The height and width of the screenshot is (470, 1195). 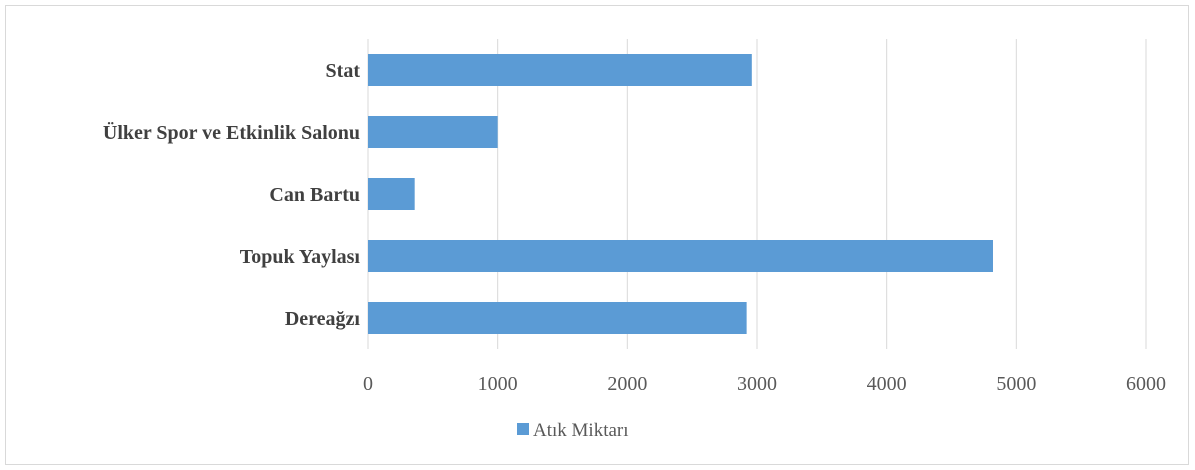 What do you see at coordinates (627, 384) in the screenshot?
I see `x-tick-label: 2000` at bounding box center [627, 384].